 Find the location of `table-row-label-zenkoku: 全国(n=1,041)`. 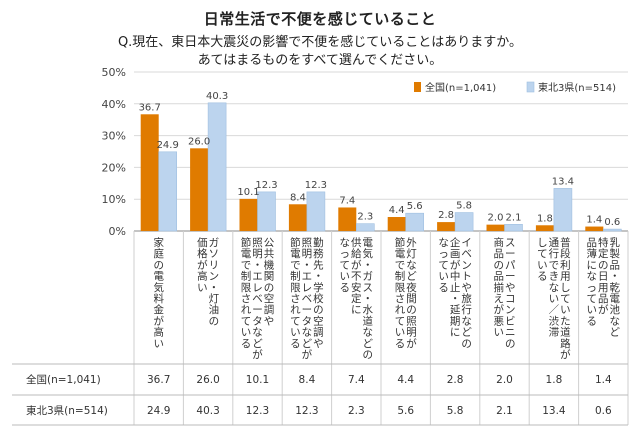

table-row-label-zenkoku: 全国(n=1,041) is located at coordinates (63, 379).